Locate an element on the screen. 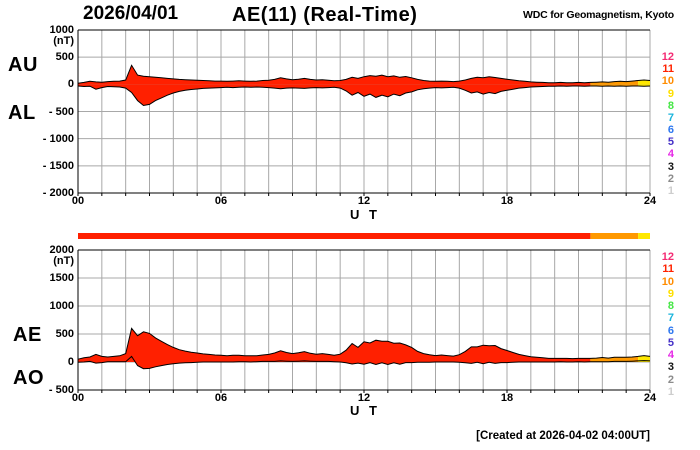  label-ao: AO is located at coordinates (28, 378).